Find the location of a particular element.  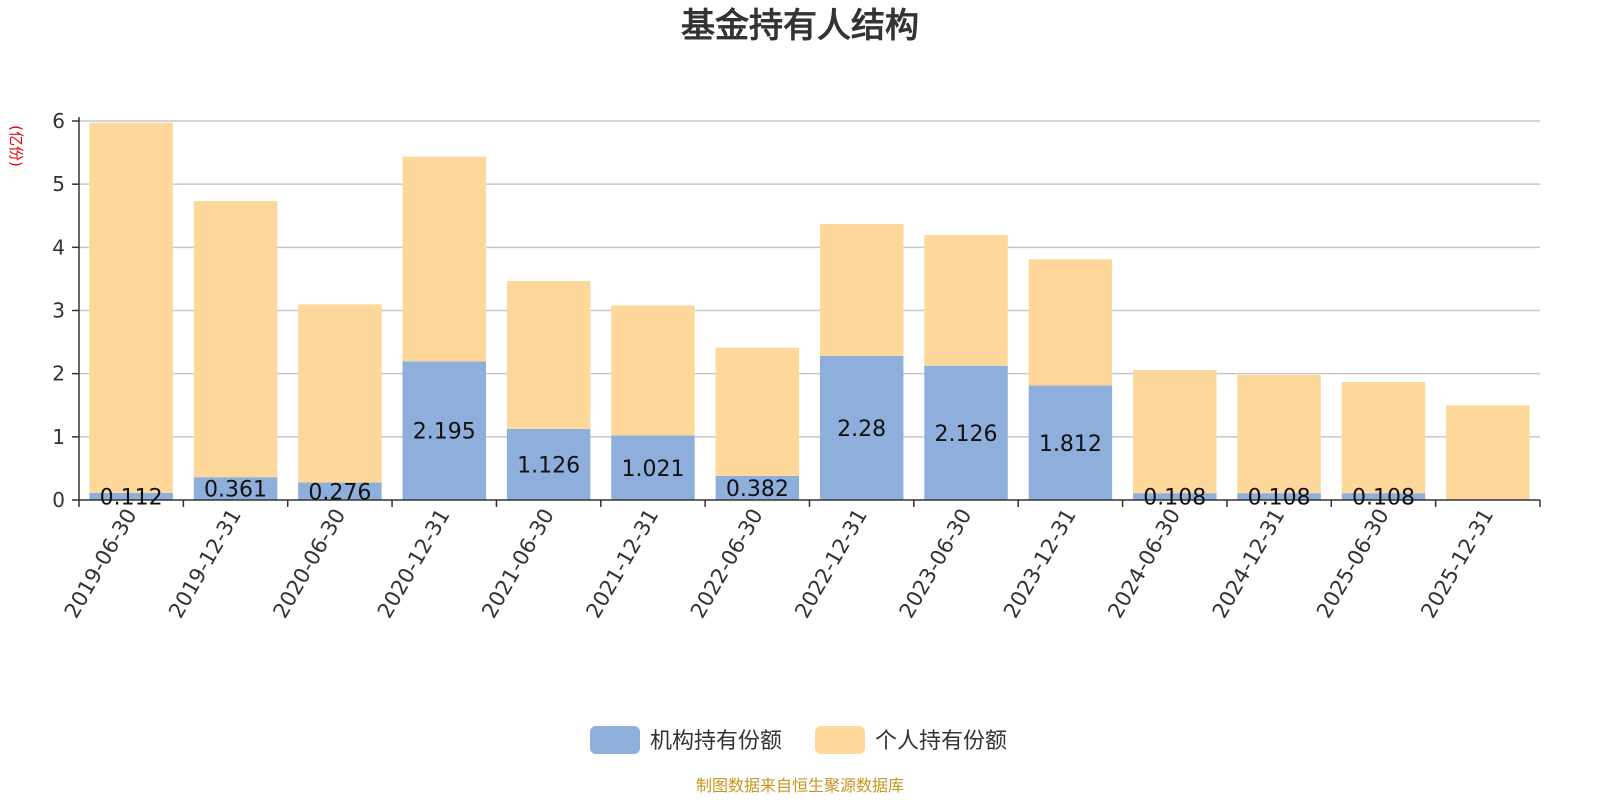

y-tick-label: 6 is located at coordinates (58, 121).